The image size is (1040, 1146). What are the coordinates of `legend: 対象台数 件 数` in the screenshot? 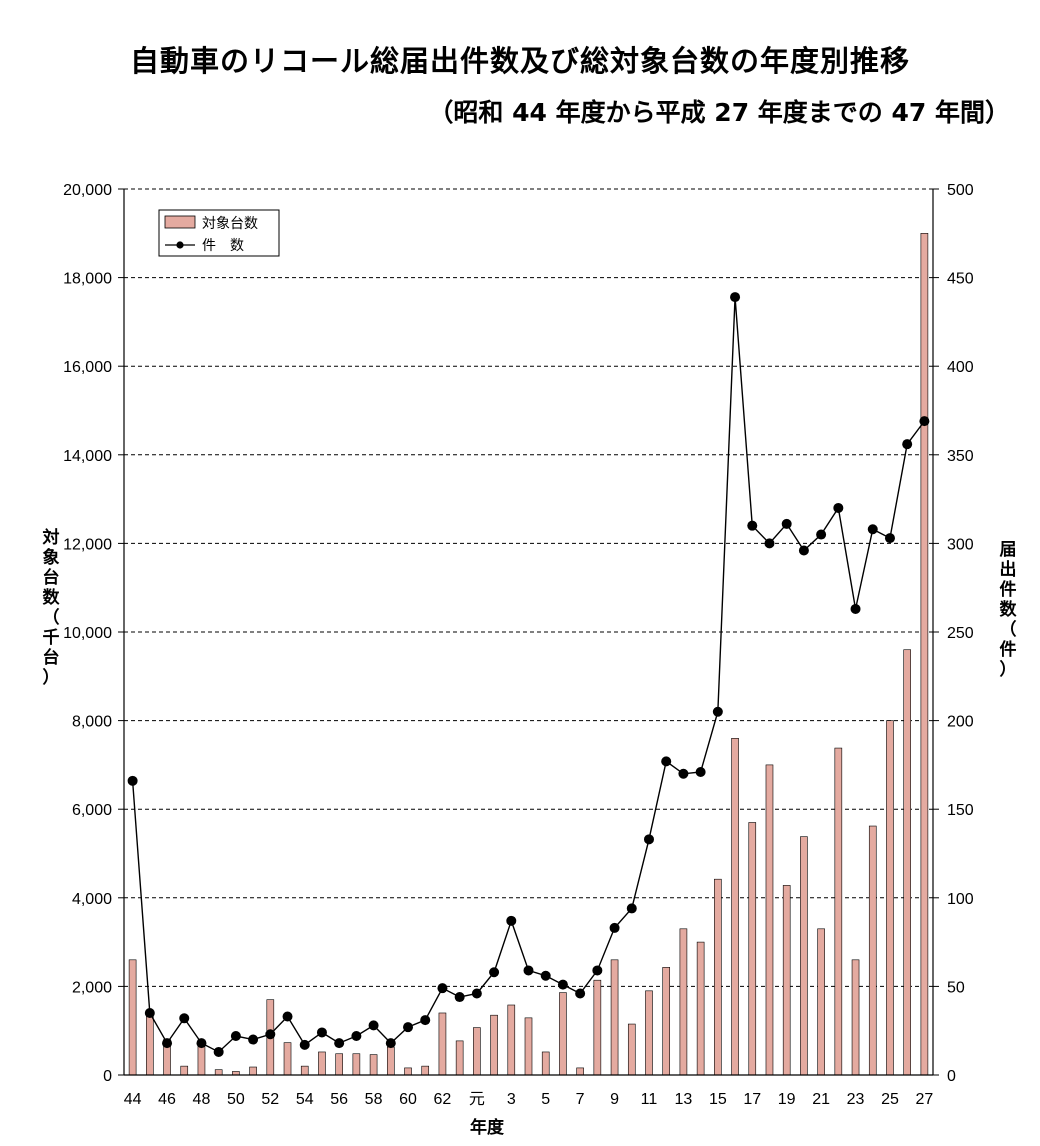 It's located at (219, 233).